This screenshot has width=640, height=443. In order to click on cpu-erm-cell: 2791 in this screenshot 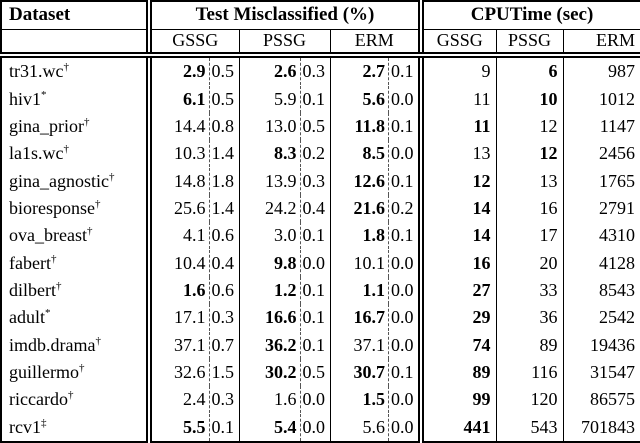, I will do `click(601, 208)`.